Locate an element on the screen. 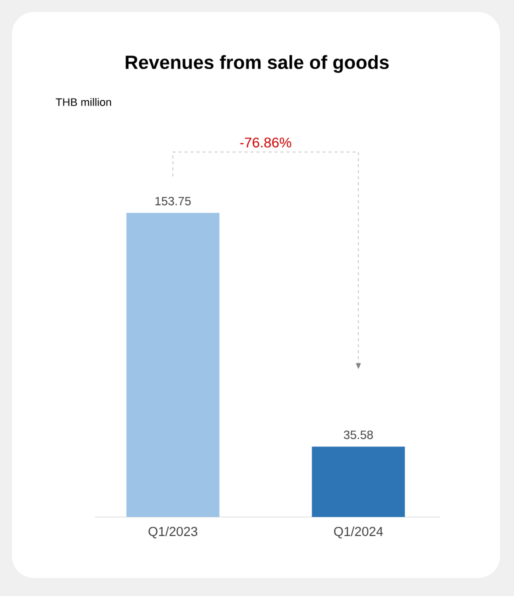 The image size is (514, 596). chart-title: Revenues from sale of goods is located at coordinates (257, 64).